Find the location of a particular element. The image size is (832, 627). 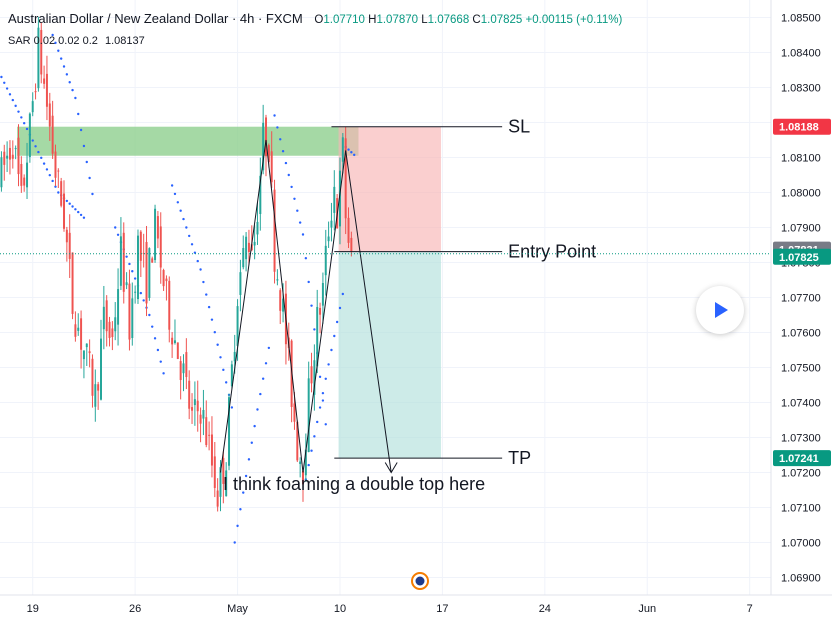

play-icon is located at coordinates (721, 310).